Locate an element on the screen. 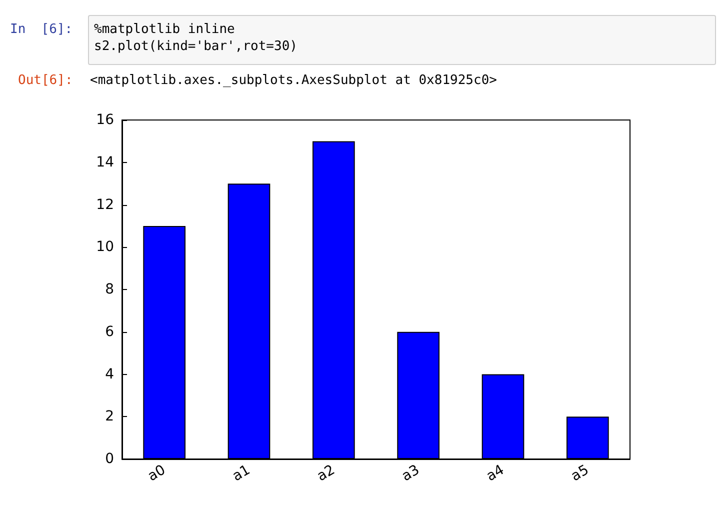 Image resolution: width=717 pixels, height=507 pixels. x-tick-label: a0 is located at coordinates (156, 473).